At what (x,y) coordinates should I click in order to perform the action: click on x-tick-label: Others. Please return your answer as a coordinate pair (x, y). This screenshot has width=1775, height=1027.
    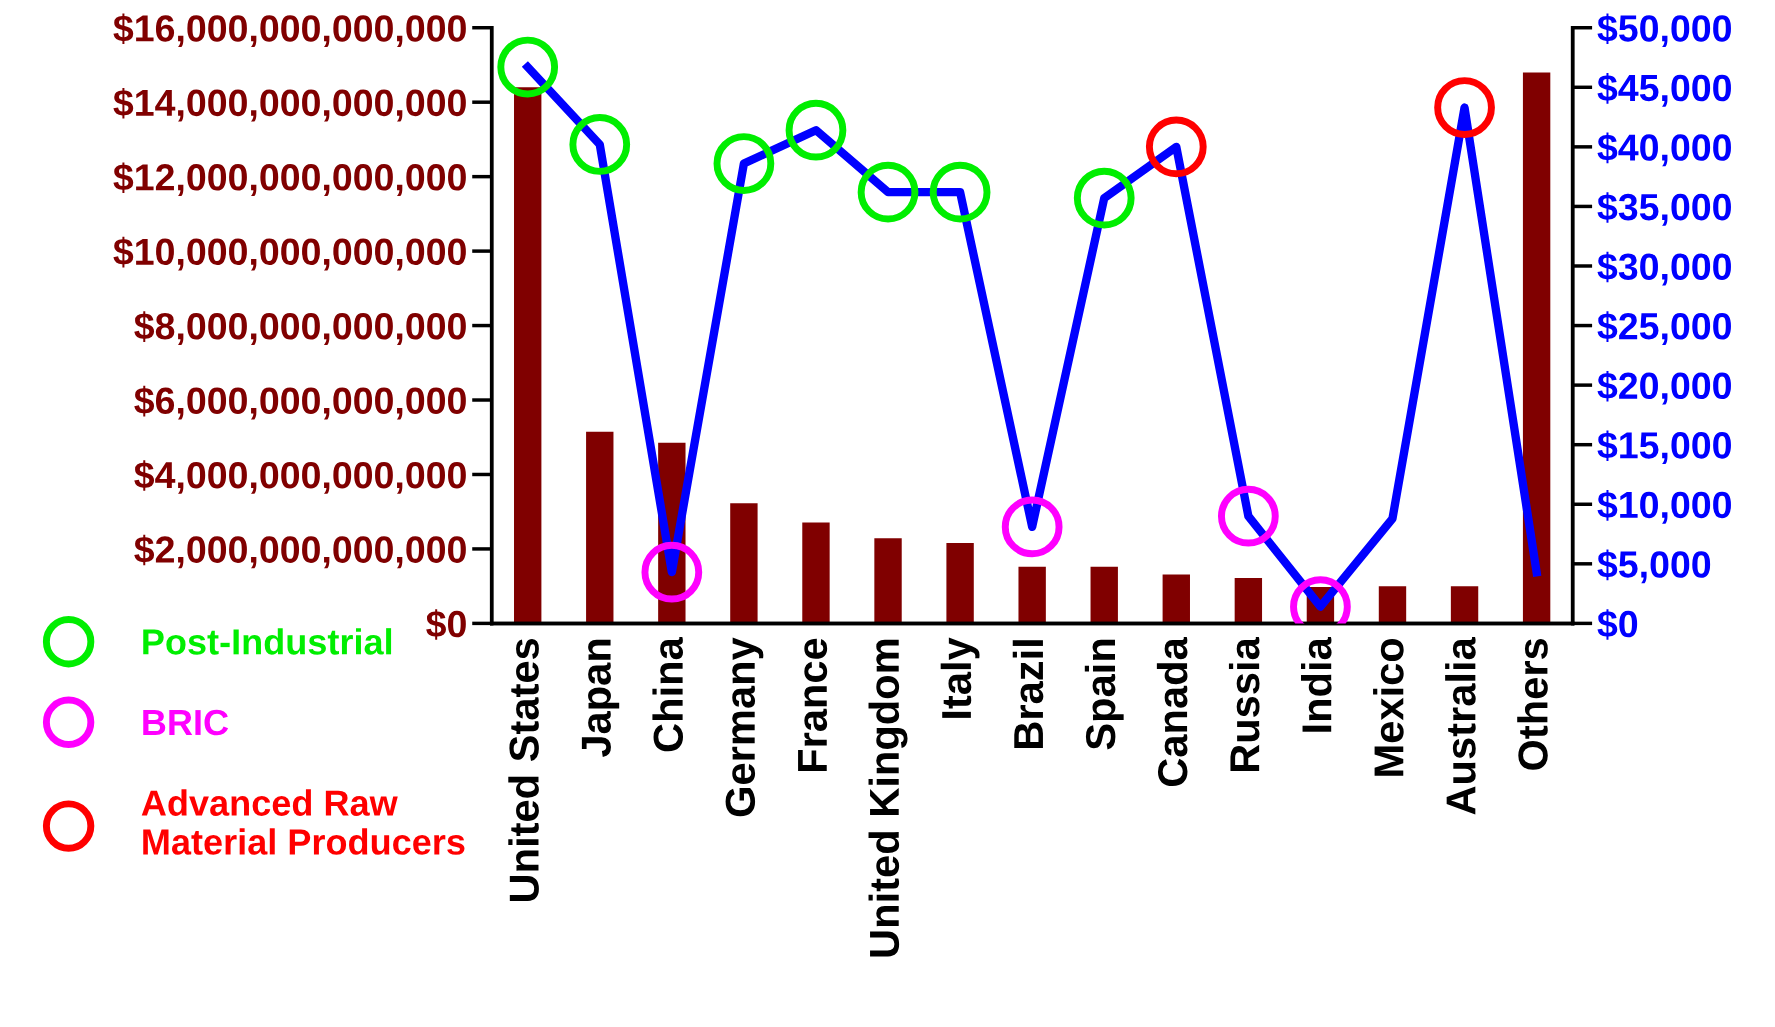
    Looking at the image, I should click on (1532, 704).